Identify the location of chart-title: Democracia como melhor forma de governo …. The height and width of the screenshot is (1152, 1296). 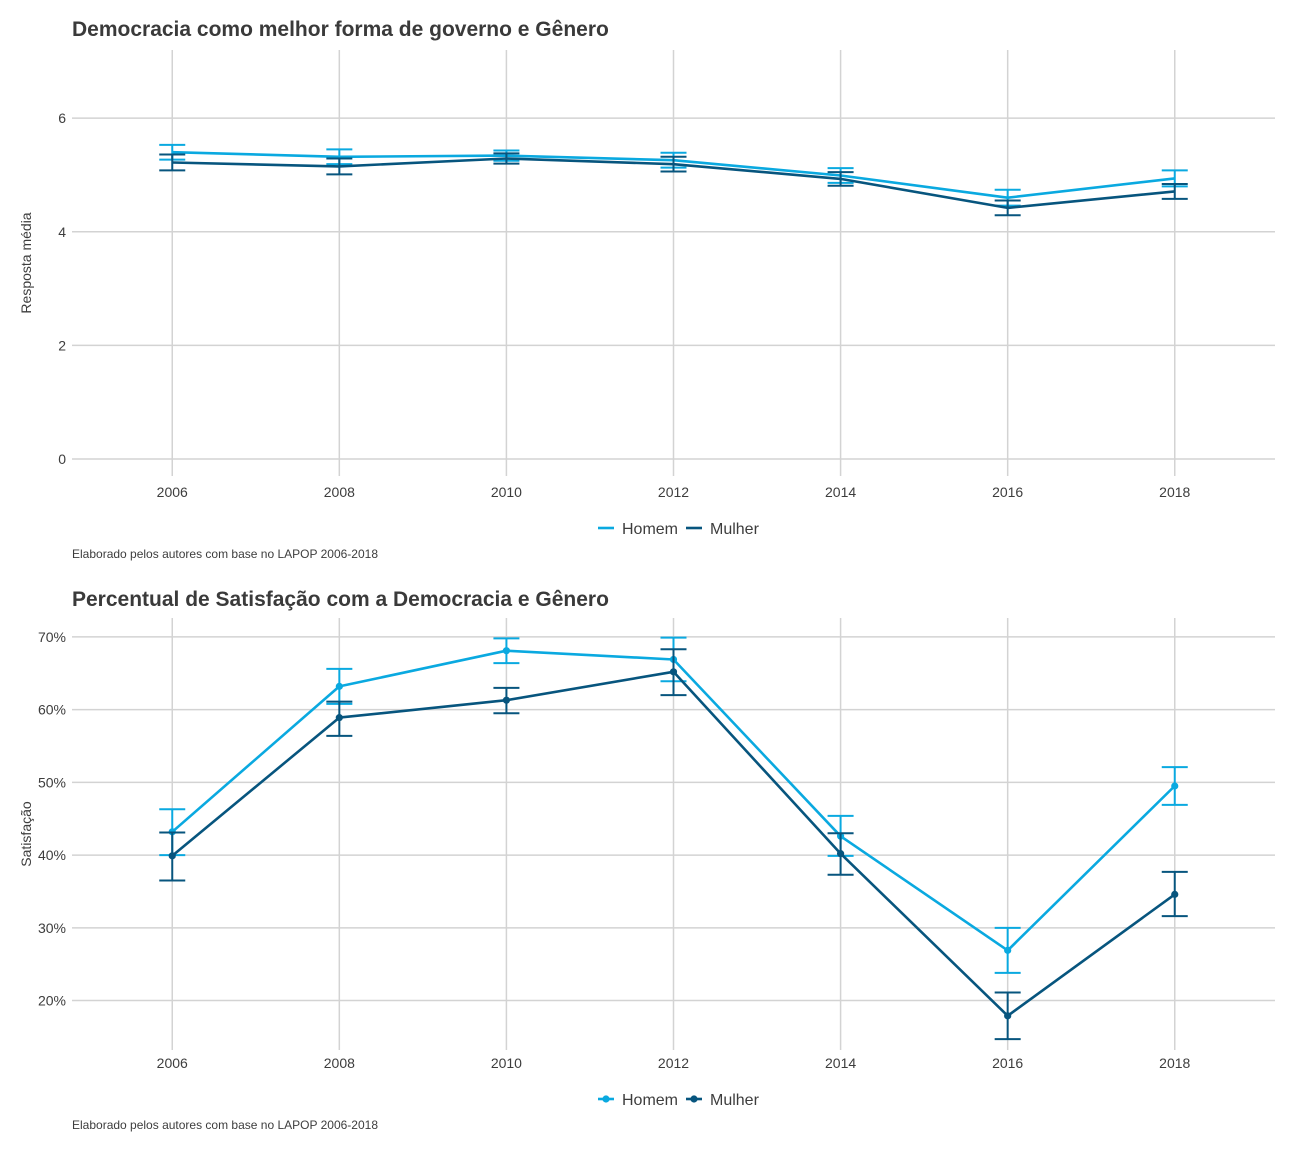
(340, 29).